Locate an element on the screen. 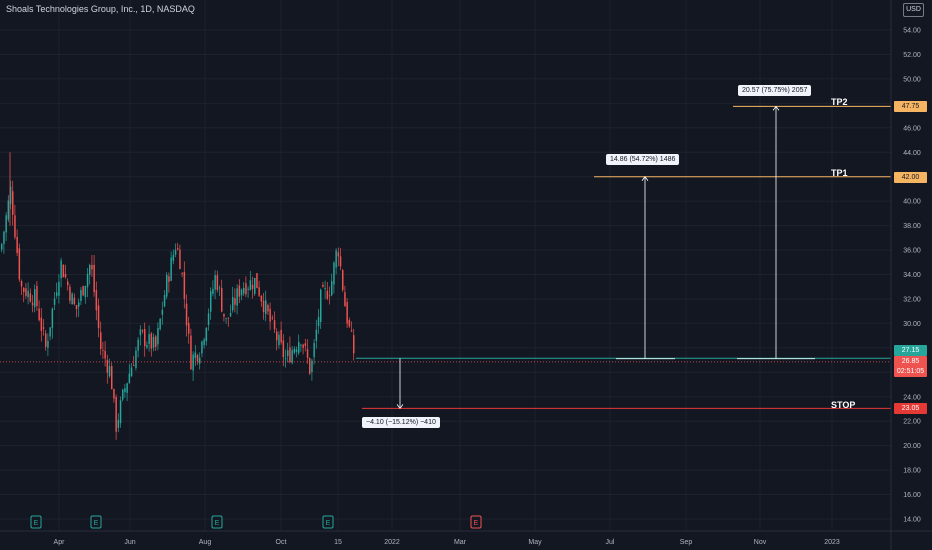 This screenshot has width=932, height=550. time-tick-label: Jun is located at coordinates (129, 542).